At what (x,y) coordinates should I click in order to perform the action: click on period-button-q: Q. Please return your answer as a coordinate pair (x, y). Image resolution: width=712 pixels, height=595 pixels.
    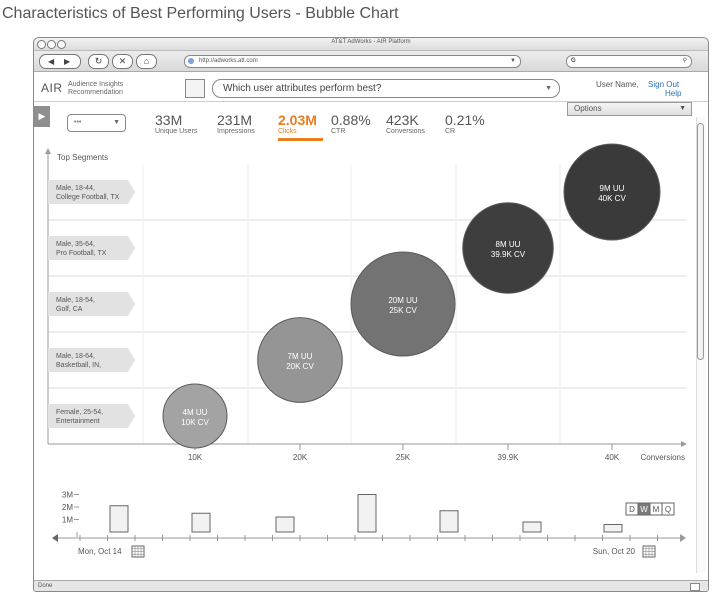
    Looking at the image, I should click on (668, 509).